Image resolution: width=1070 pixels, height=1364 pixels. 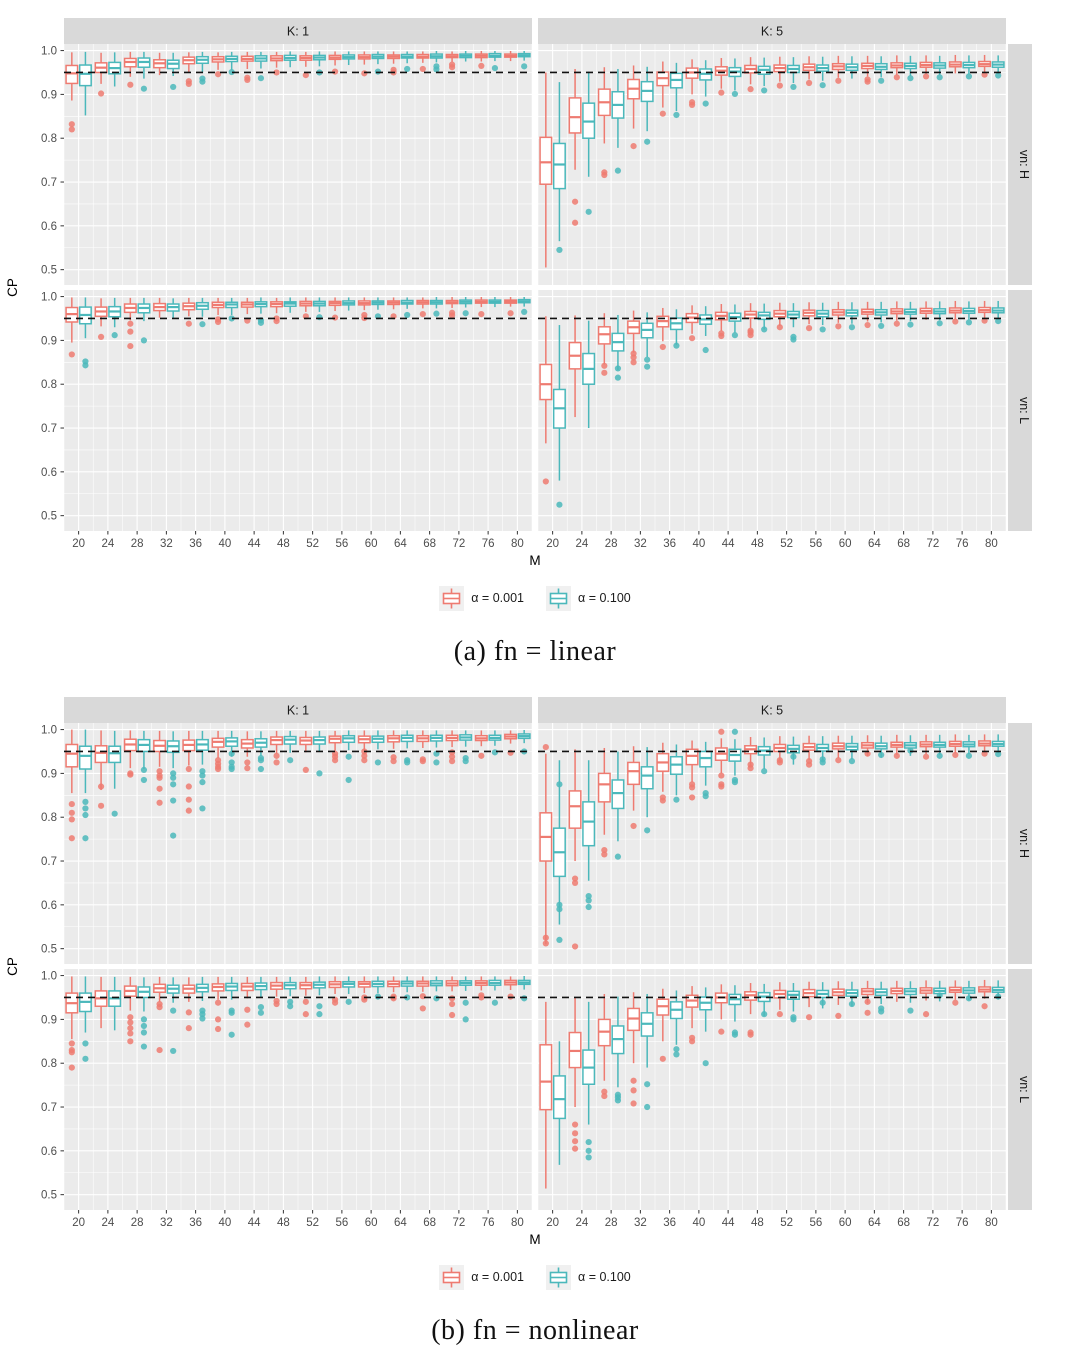 What do you see at coordinates (189, 772) in the screenshot?
I see `box-a001-M36` at bounding box center [189, 772].